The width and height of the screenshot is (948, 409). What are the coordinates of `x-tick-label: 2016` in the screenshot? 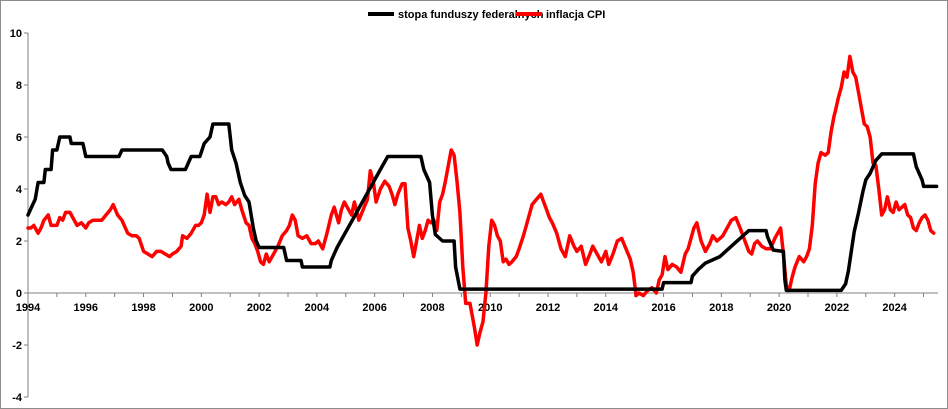 It's located at (663, 308).